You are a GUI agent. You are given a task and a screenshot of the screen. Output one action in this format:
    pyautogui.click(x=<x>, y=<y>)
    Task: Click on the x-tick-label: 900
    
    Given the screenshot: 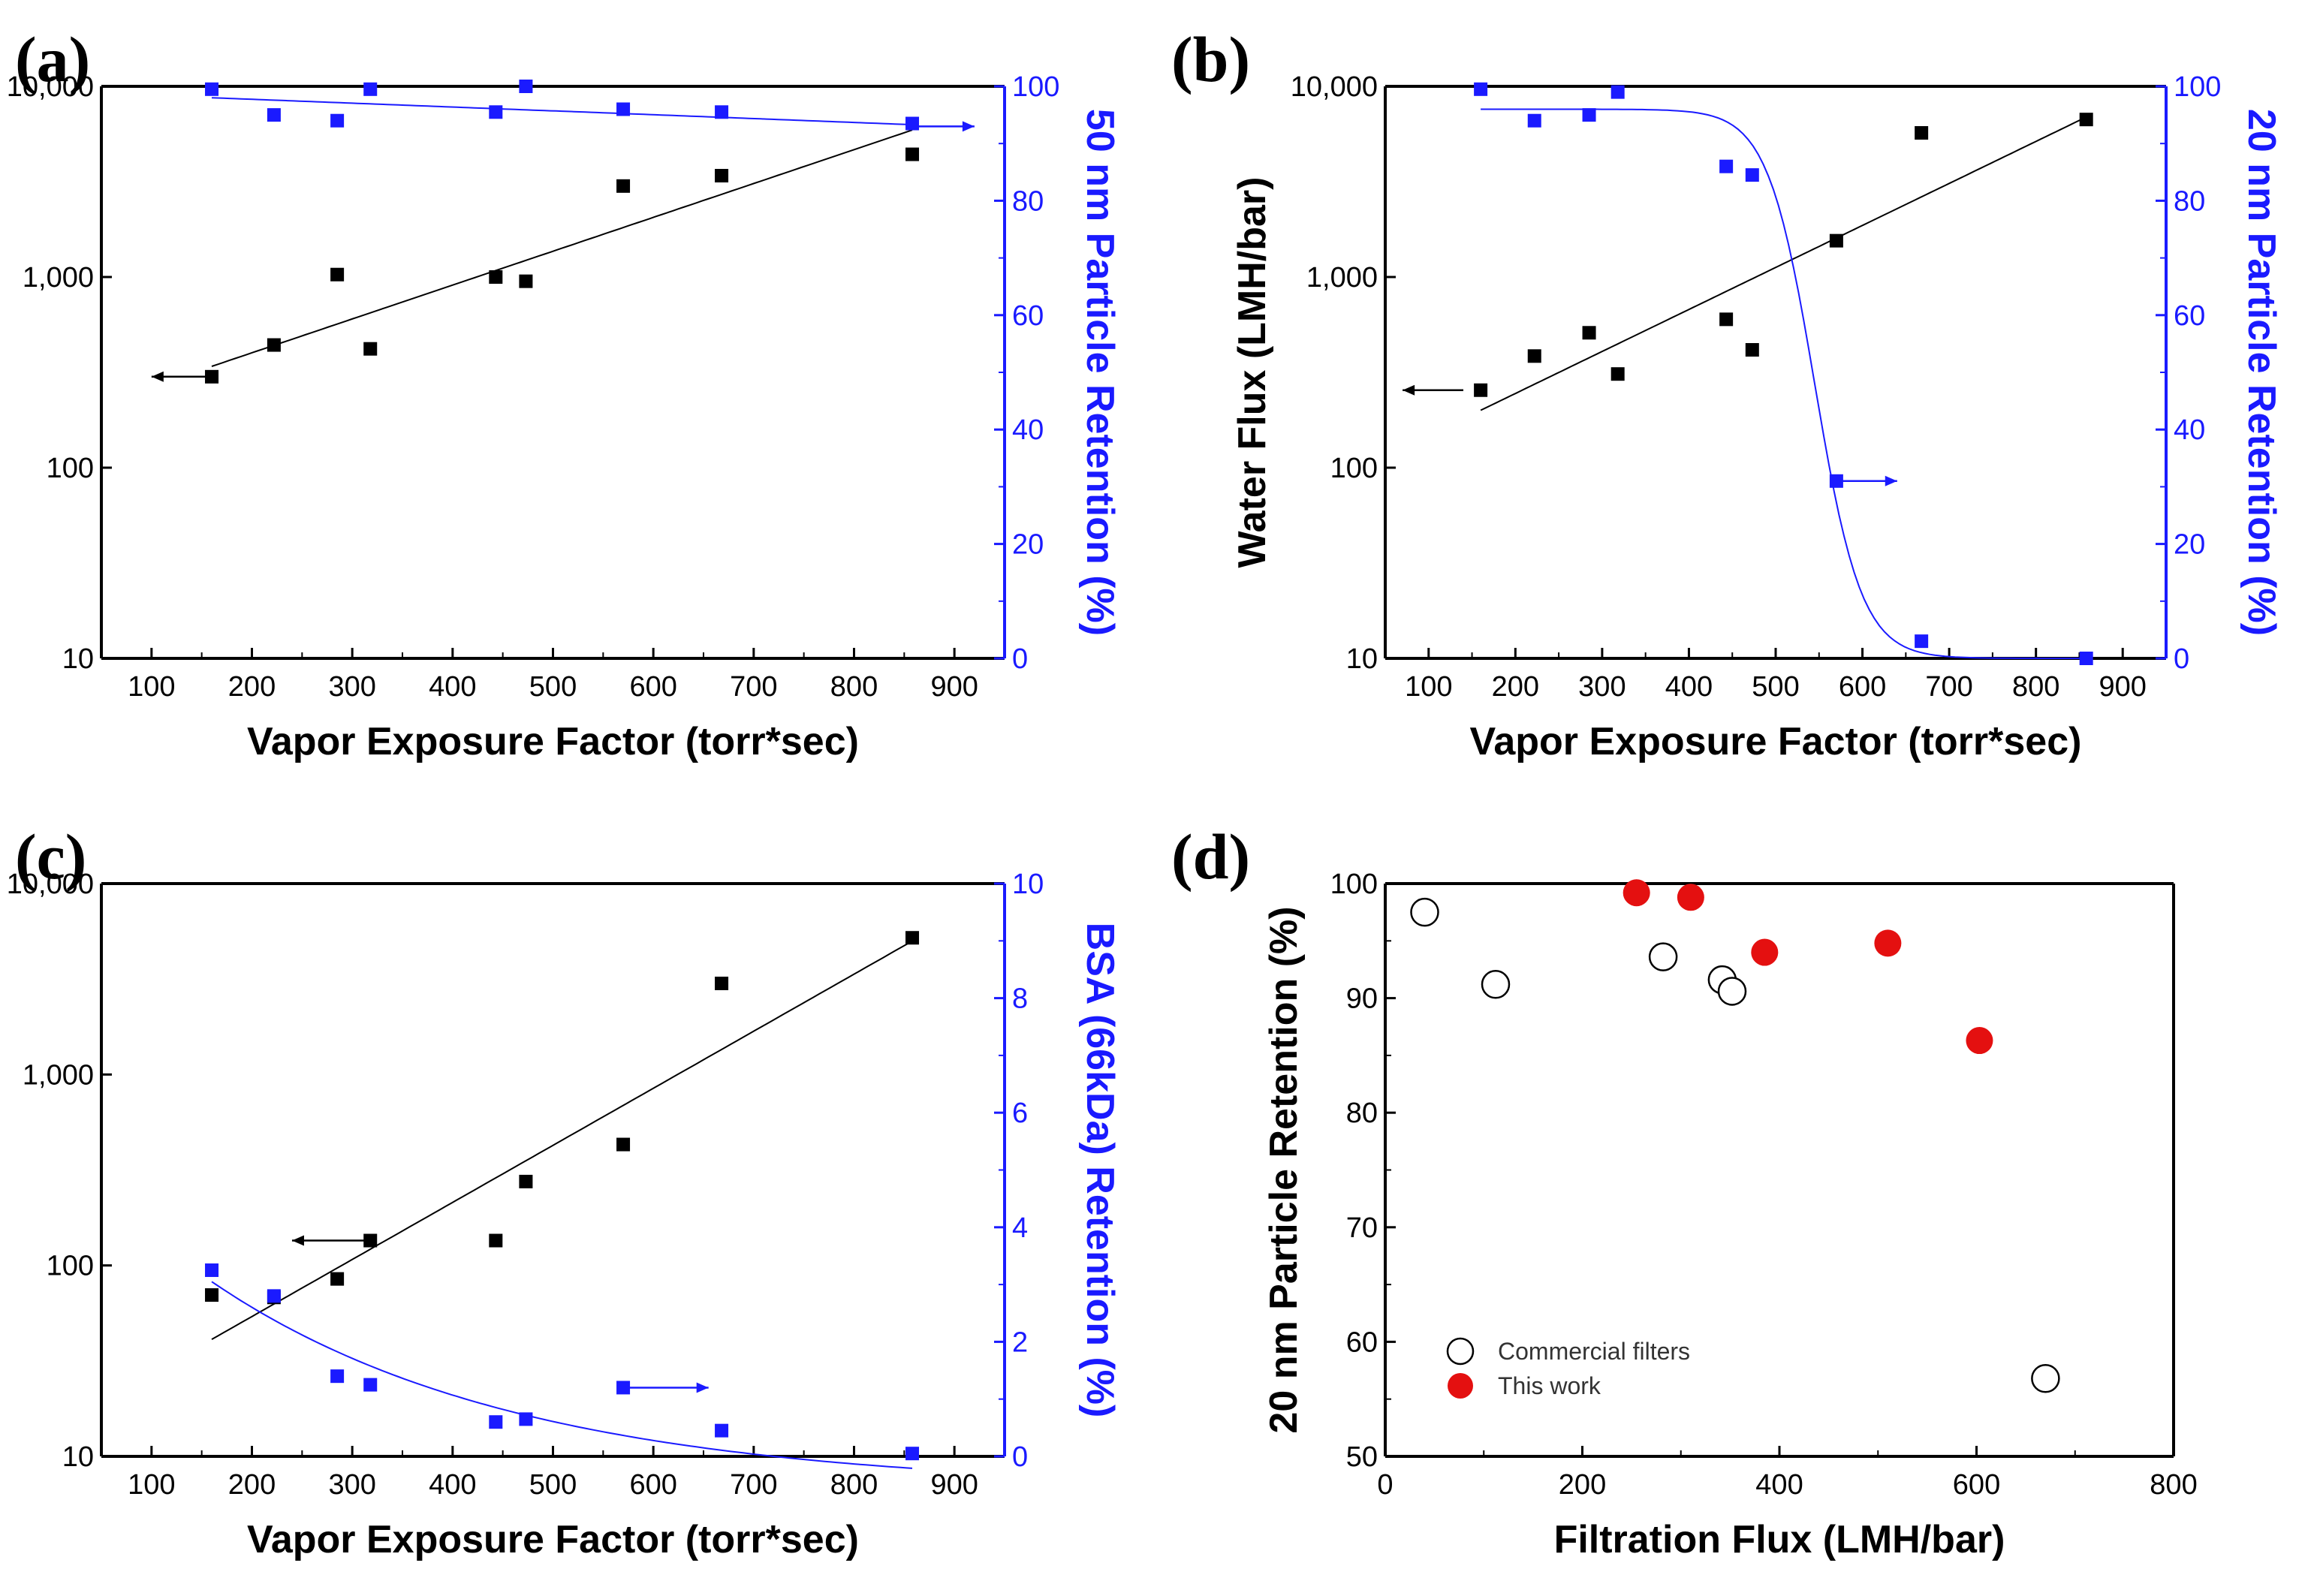 What is the action you would take?
    pyautogui.click(x=2123, y=687)
    